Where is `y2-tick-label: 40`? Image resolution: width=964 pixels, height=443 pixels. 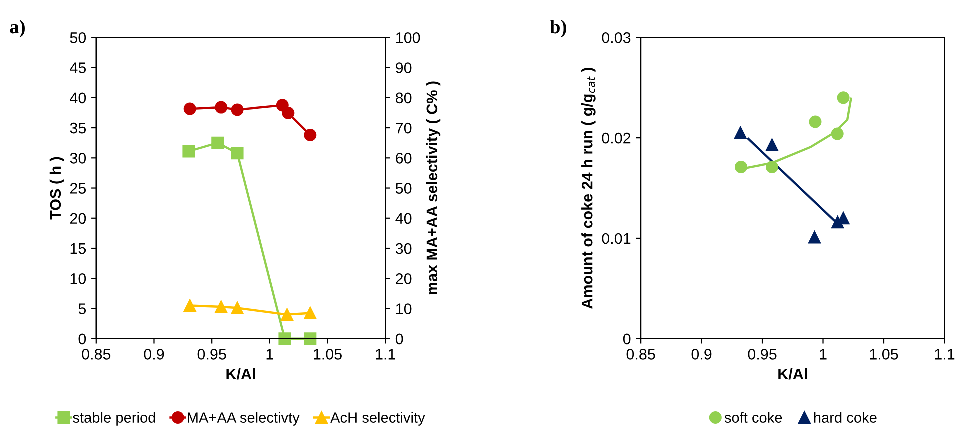
y2-tick-label: 40 is located at coordinates (404, 218).